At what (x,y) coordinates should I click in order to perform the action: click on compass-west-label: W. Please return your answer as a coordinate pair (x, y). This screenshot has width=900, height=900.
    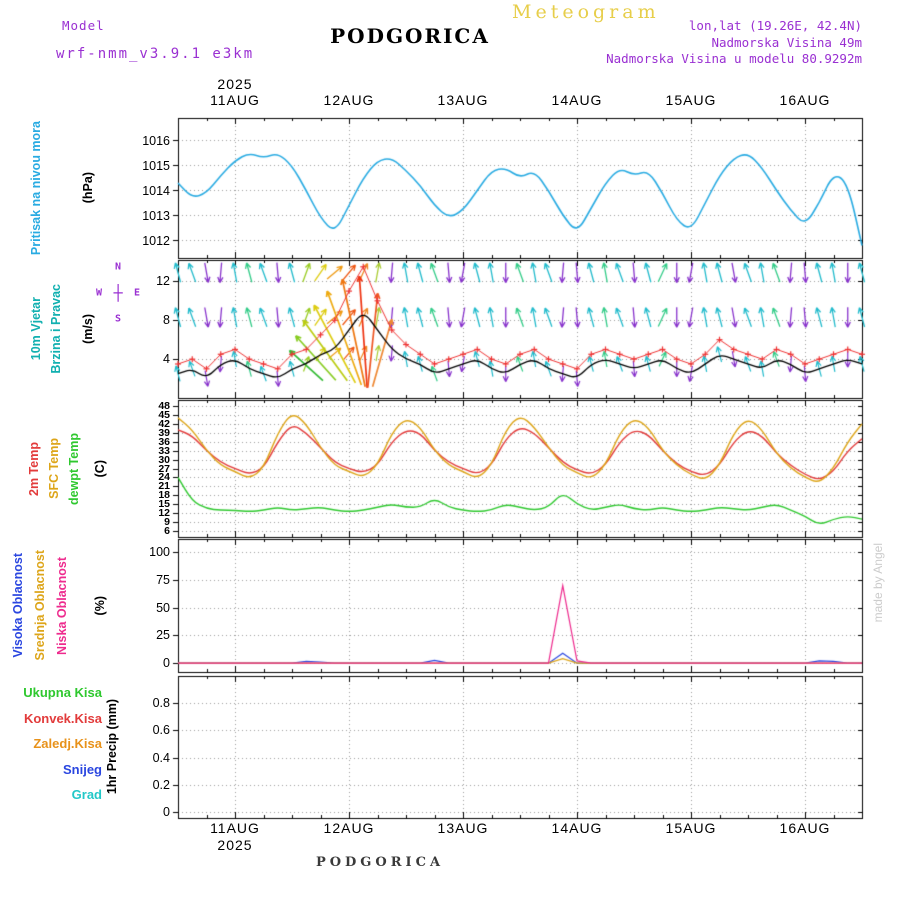
    Looking at the image, I should click on (99, 293).